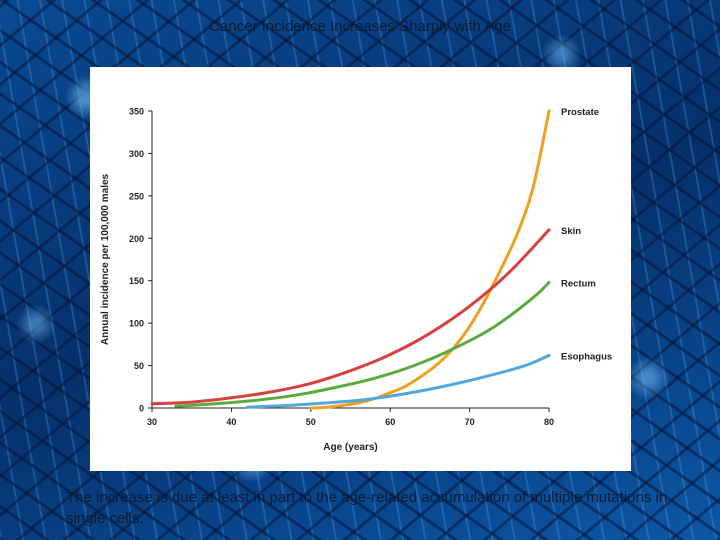 Image resolution: width=720 pixels, height=540 pixels. I want to click on y-tick-label: 300, so click(136, 154).